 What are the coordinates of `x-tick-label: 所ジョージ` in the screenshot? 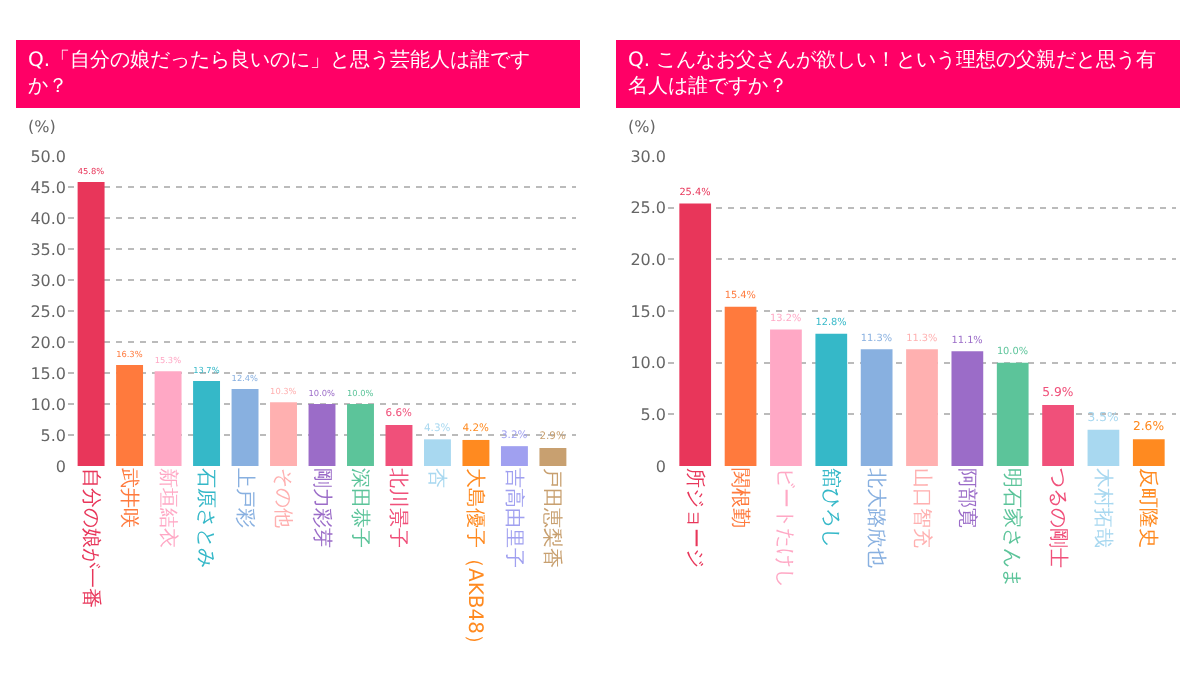 It's located at (694, 518).